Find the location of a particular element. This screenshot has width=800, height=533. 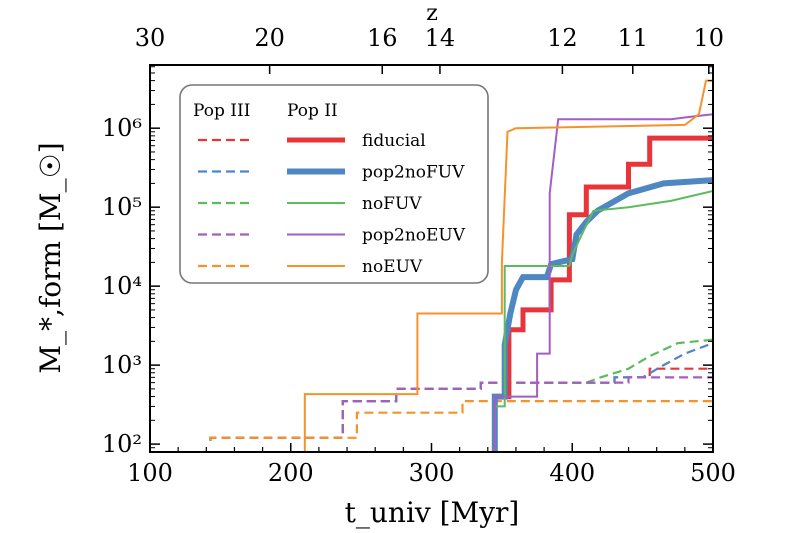

series-noFUV-pop2-line is located at coordinates (603, 321).